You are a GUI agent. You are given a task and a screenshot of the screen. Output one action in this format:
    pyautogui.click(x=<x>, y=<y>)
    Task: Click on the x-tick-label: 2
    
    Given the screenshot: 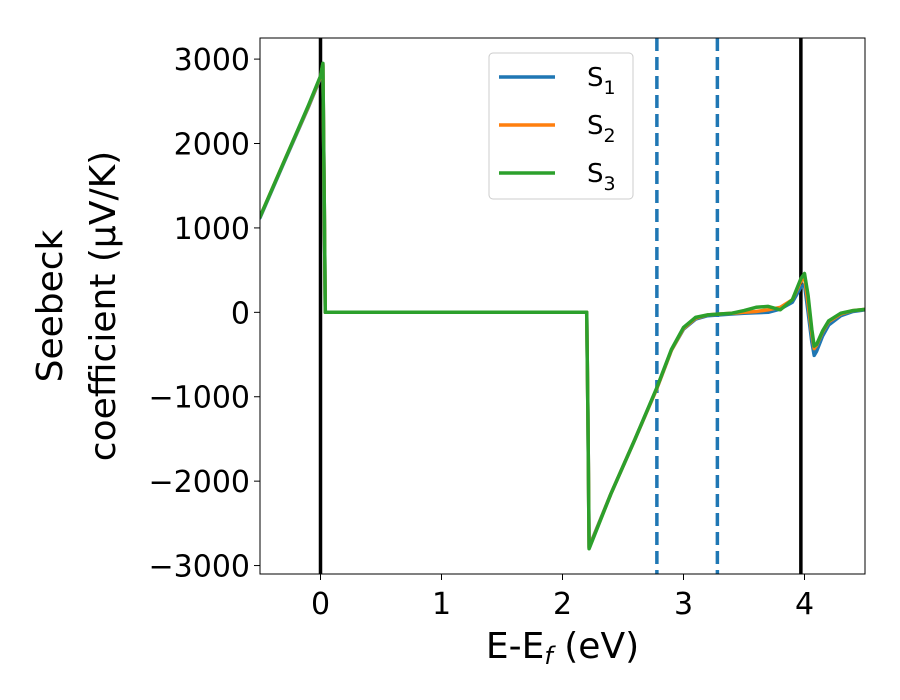 What is the action you would take?
    pyautogui.click(x=562, y=604)
    